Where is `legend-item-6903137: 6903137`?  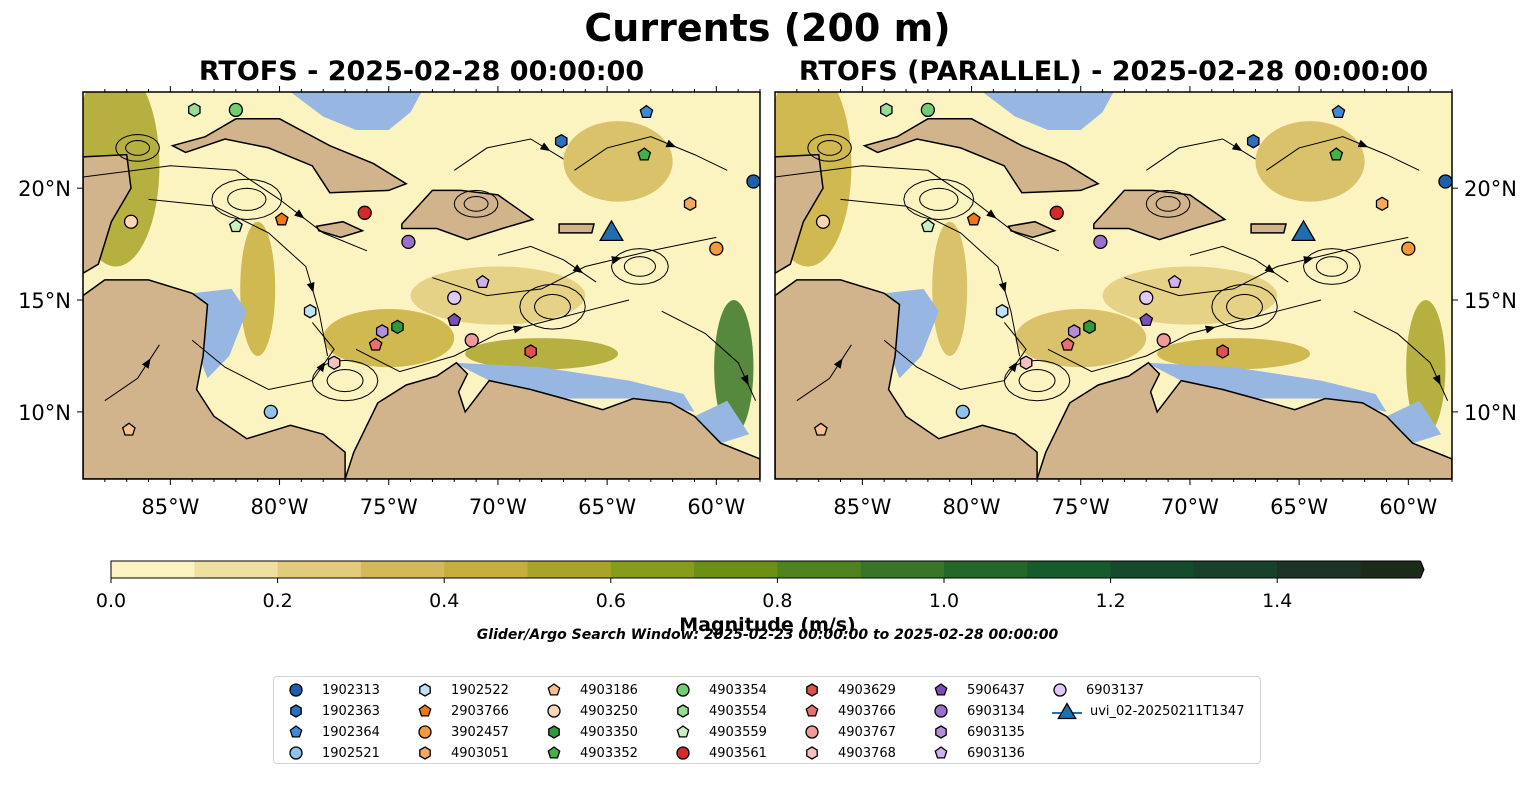 legend-item-6903137: 6903137 is located at coordinates (1098, 690).